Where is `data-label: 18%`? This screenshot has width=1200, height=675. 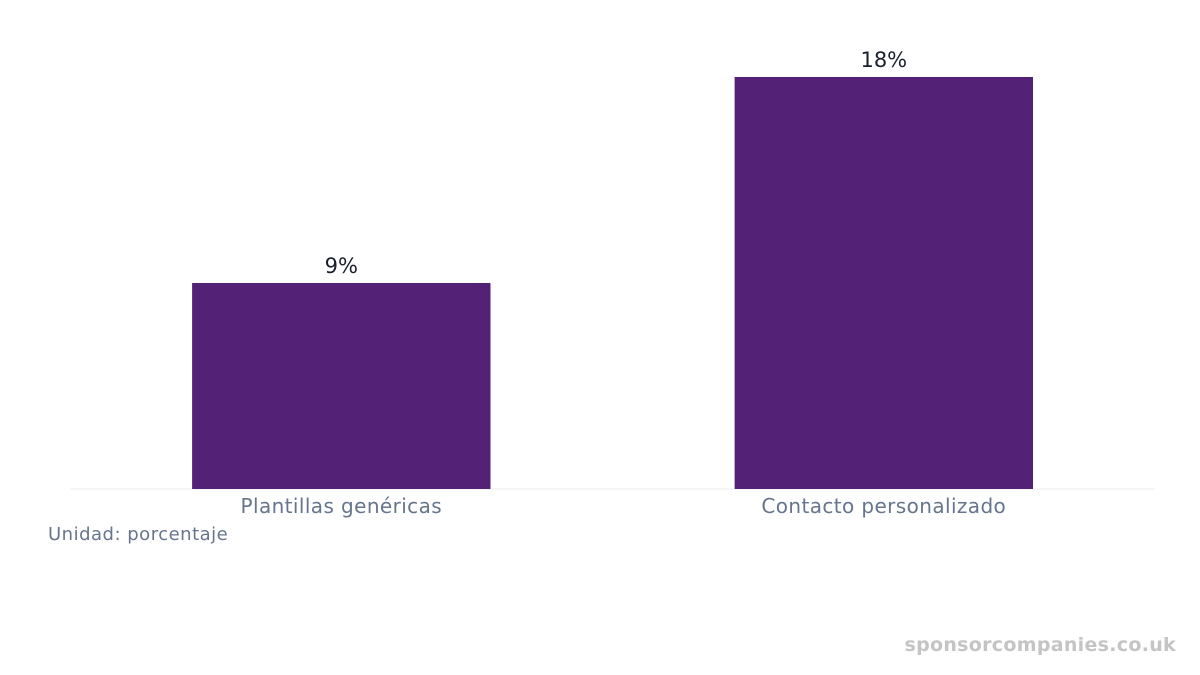
data-label: 18% is located at coordinates (883, 60).